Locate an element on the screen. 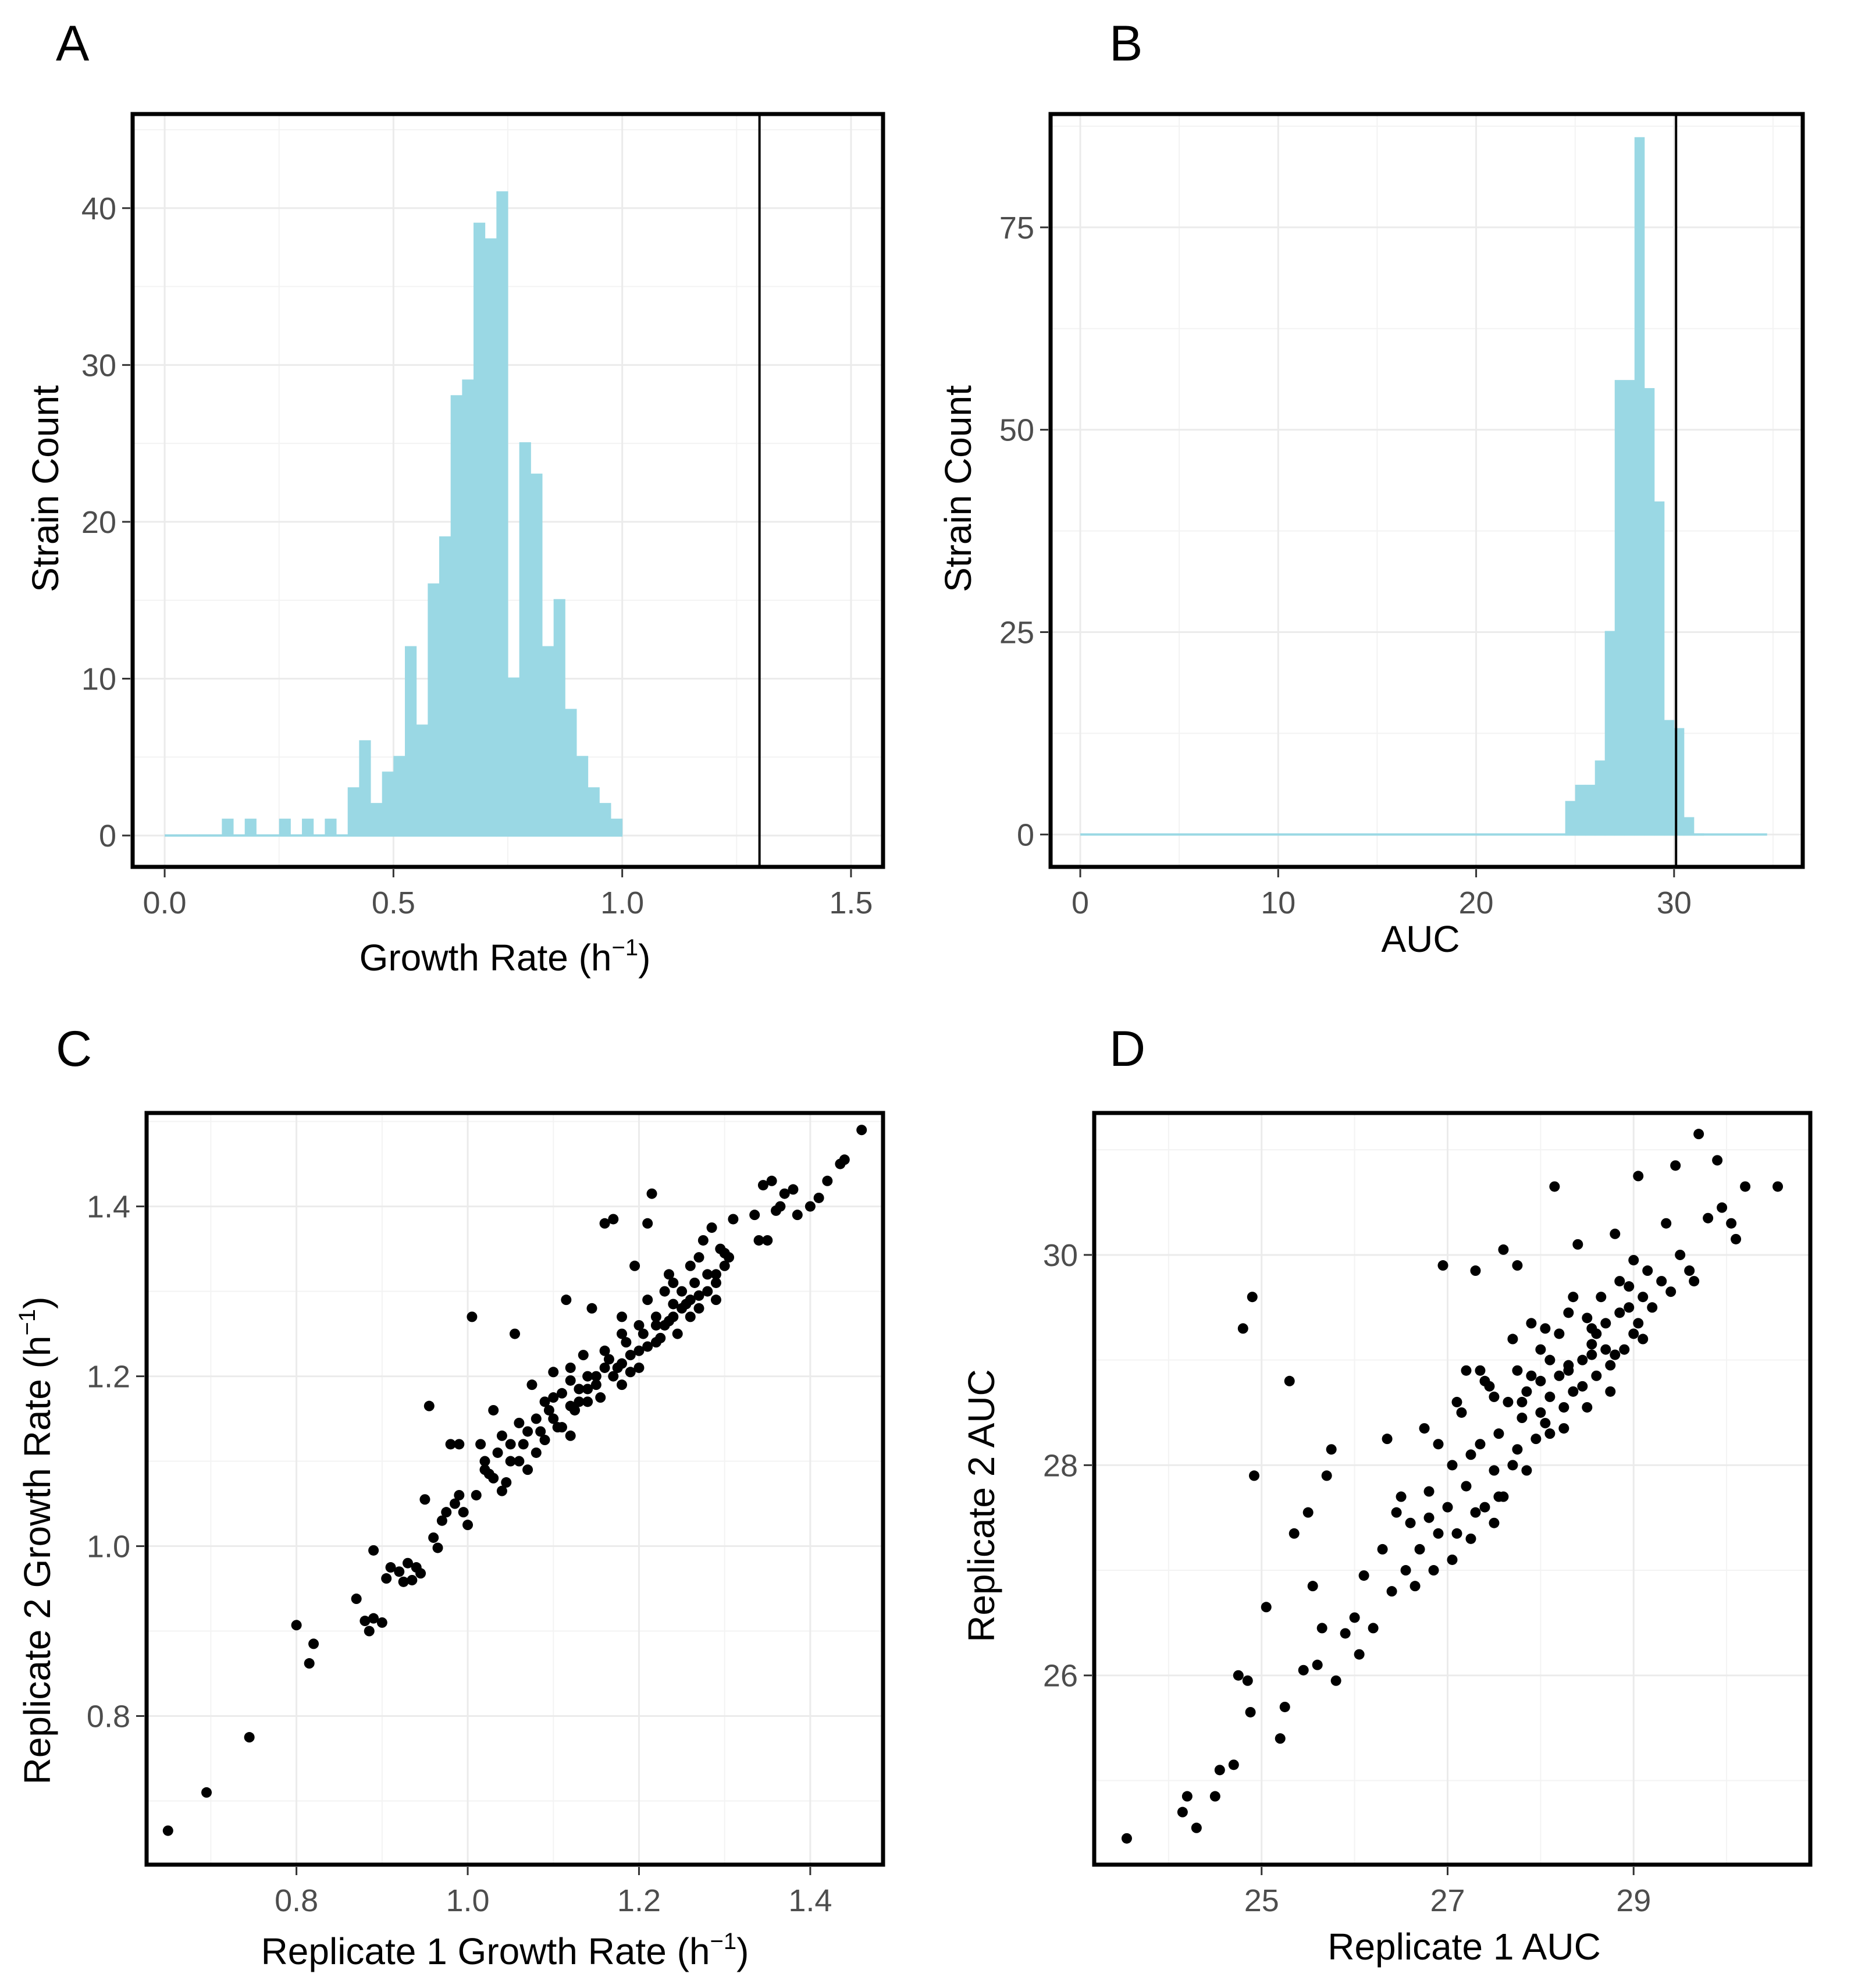  x-tick-label: 1.2 is located at coordinates (639, 1901).